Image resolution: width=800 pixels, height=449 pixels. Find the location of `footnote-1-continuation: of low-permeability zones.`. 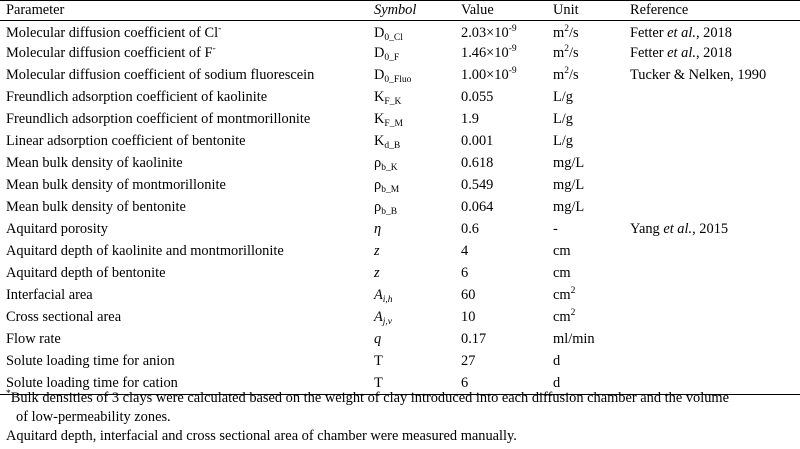

footnote-1-continuation: of low-permeability zones. is located at coordinates (93, 417).